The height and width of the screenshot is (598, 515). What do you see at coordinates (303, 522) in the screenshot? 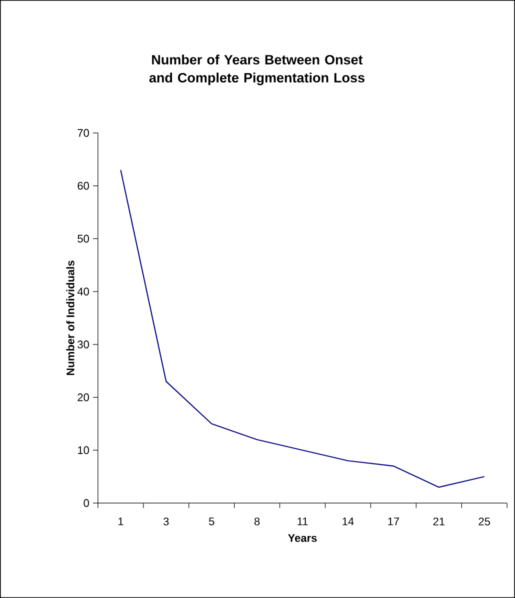
I see `x-tick-label: 11` at bounding box center [303, 522].